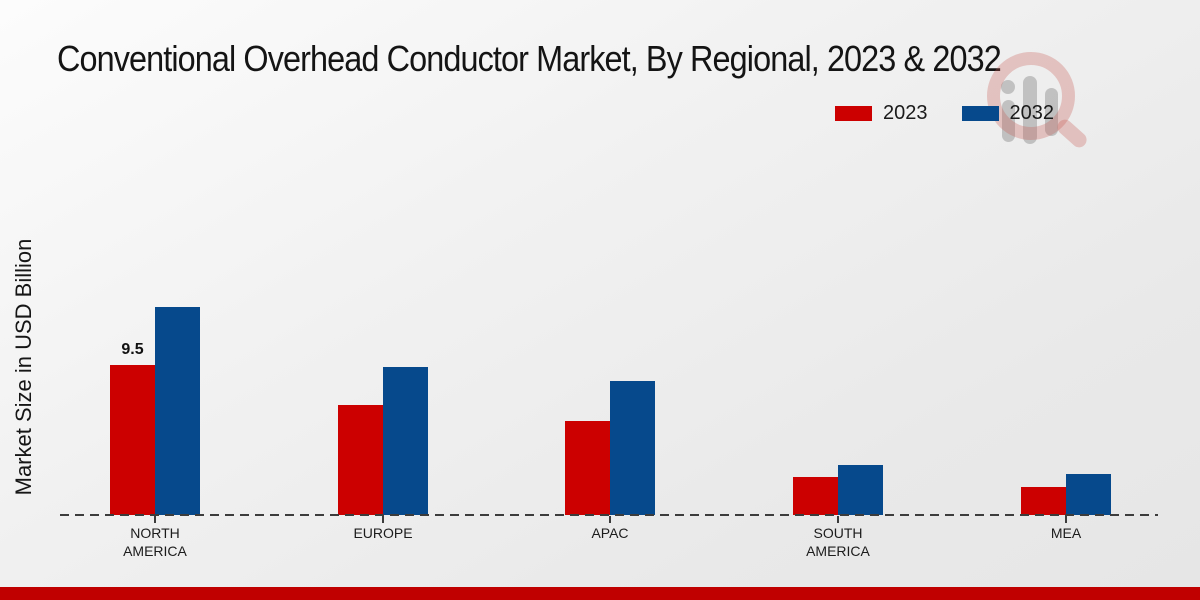  Describe the element at coordinates (610, 533) in the screenshot. I see `category-label-apac: APAC` at that location.